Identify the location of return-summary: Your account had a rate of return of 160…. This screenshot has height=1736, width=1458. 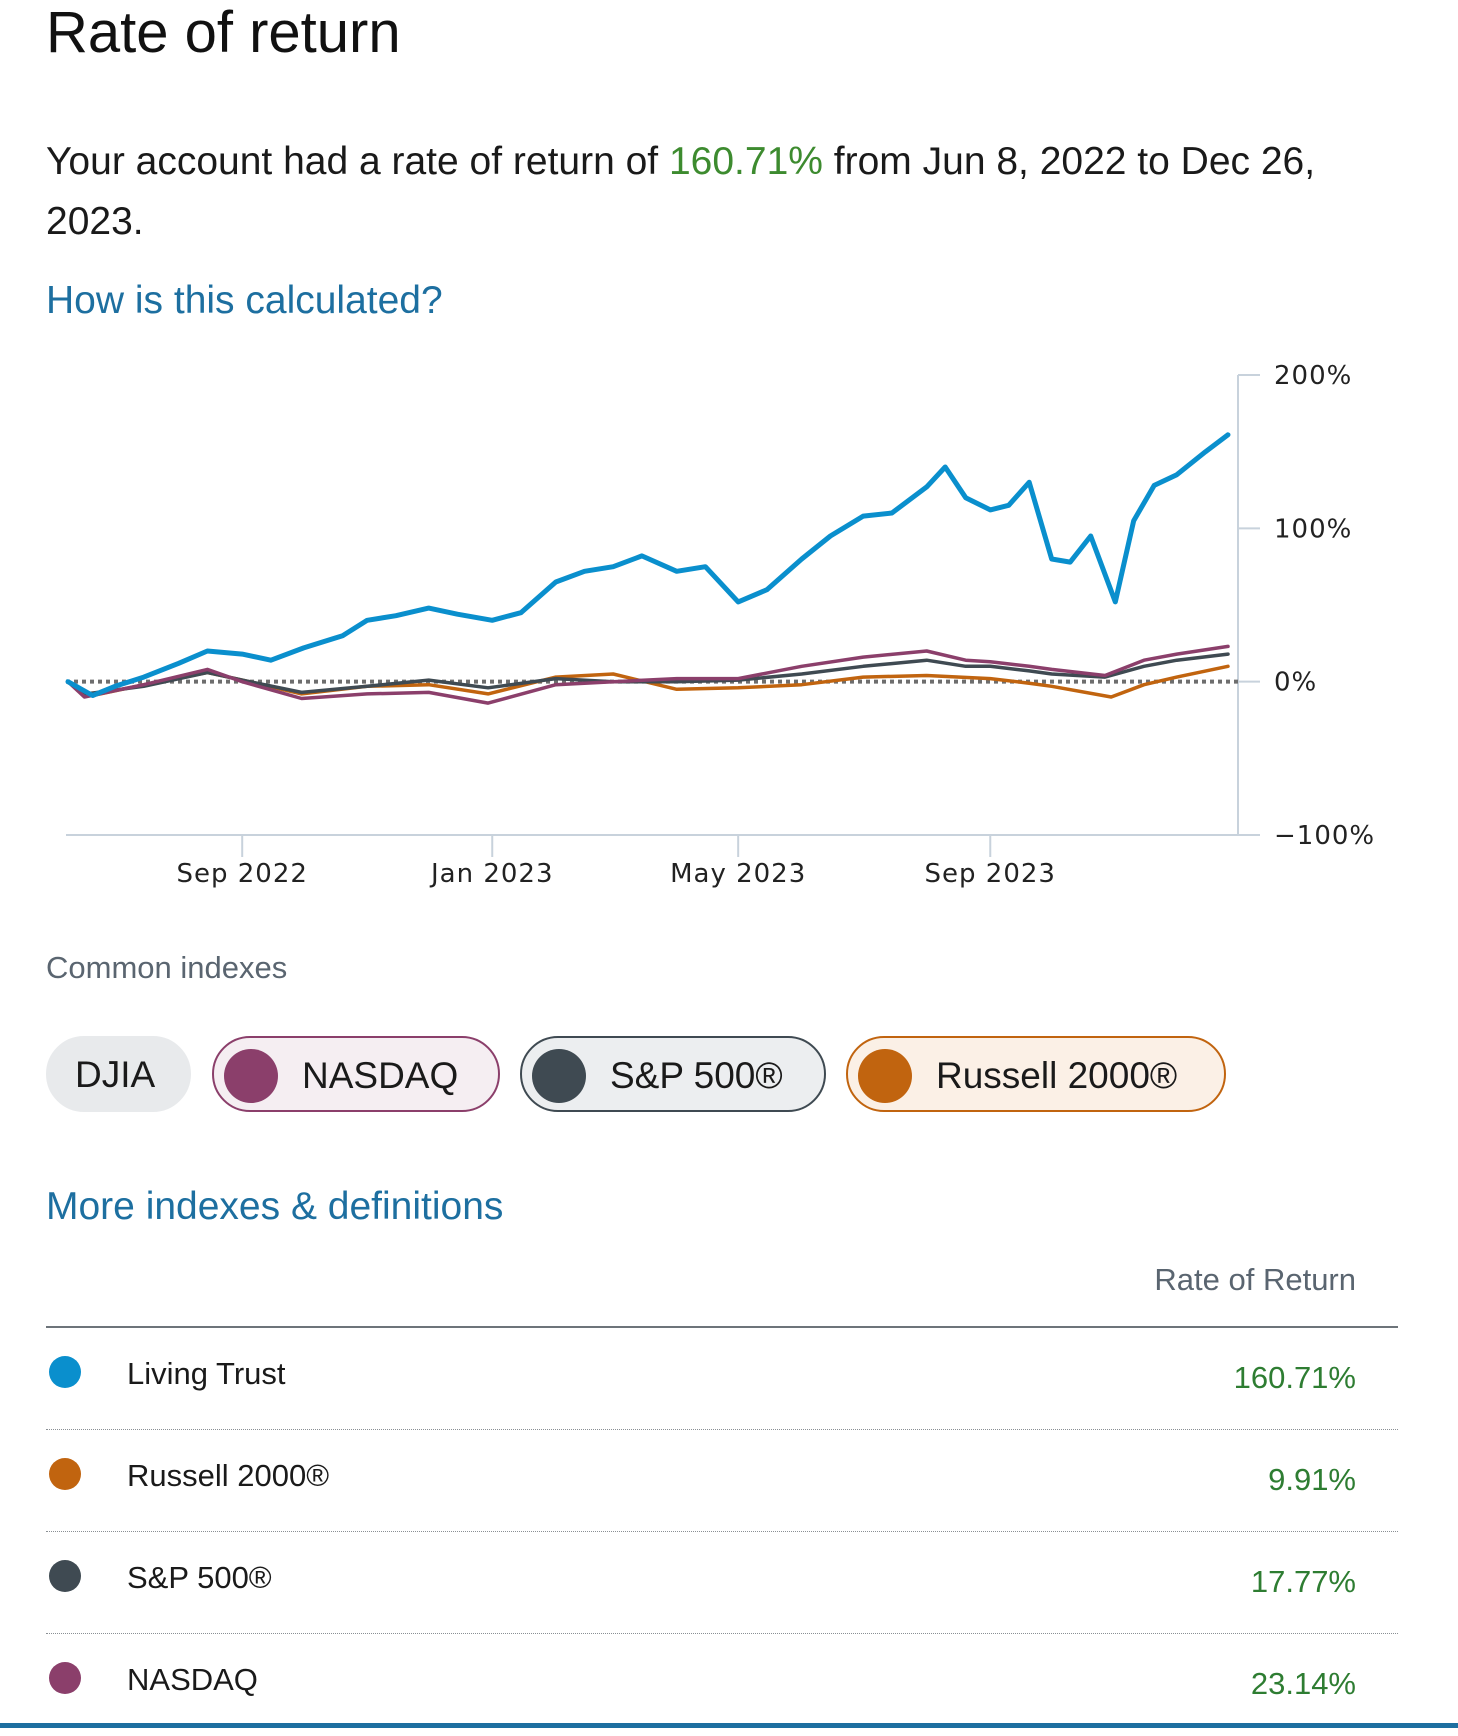
(726, 192).